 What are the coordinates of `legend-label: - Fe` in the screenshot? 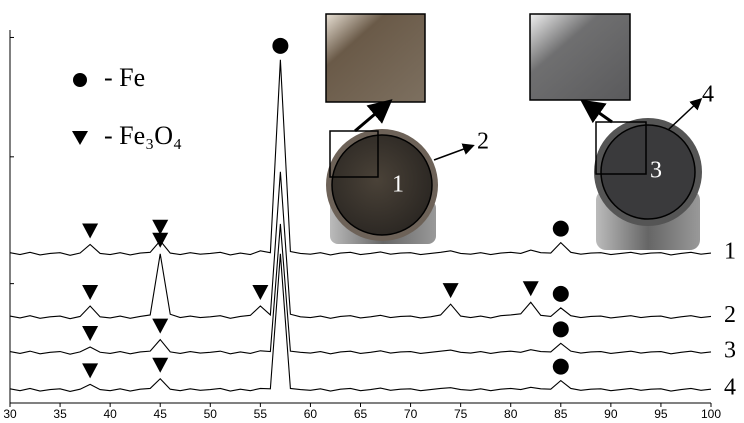 It's located at (124, 77).